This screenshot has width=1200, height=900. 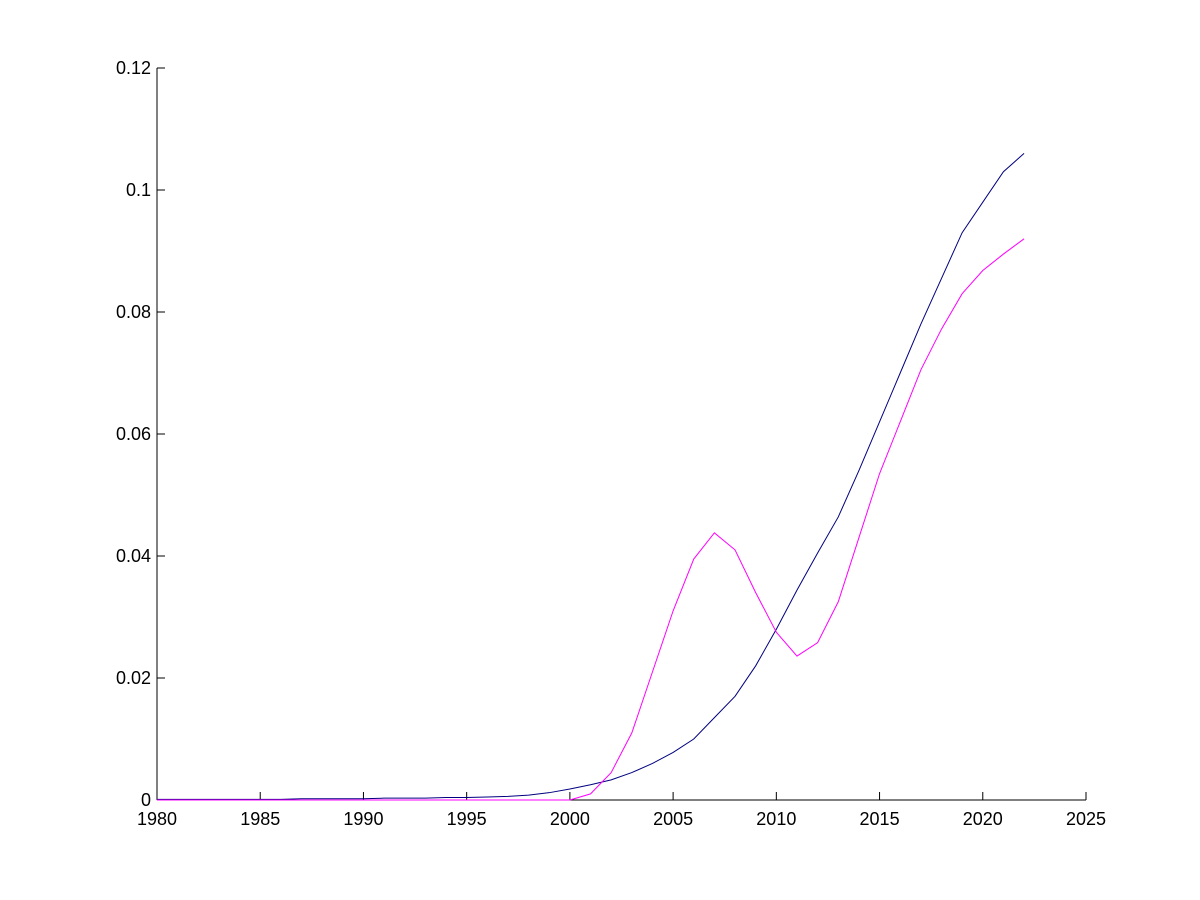 What do you see at coordinates (1086, 819) in the screenshot?
I see `x-tick-label: 2025` at bounding box center [1086, 819].